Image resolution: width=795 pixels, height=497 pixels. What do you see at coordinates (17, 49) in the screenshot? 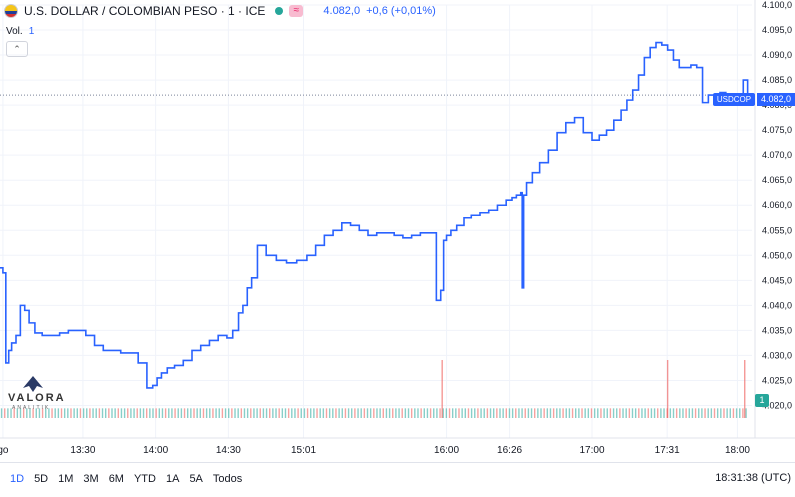
I see `chevron-up-icon: ⌃` at bounding box center [17, 49].